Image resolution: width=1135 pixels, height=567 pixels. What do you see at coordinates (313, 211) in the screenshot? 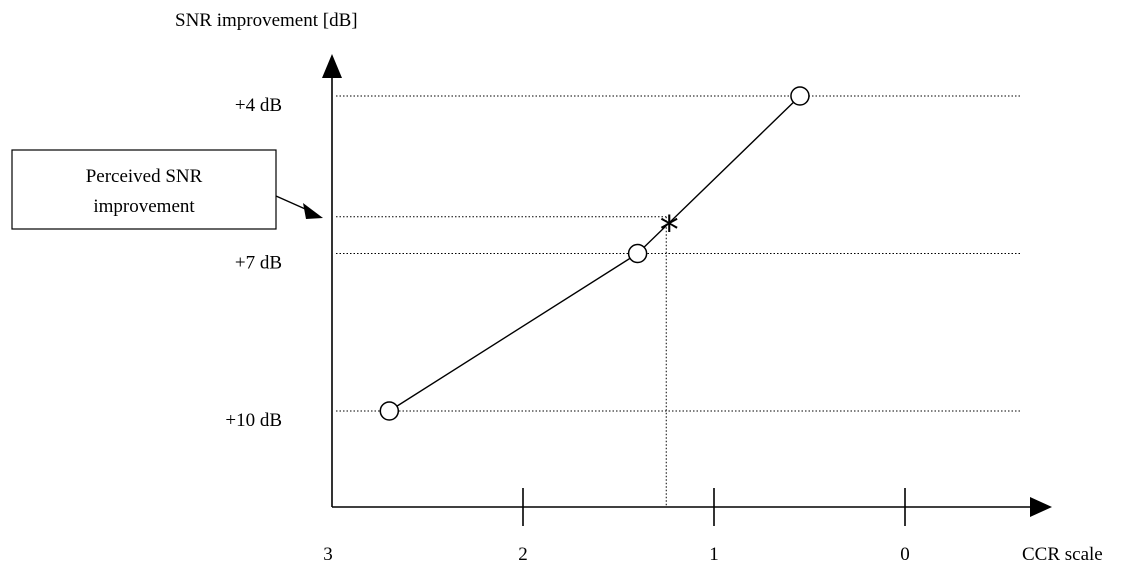
I see `callout-arrowhead` at bounding box center [313, 211].